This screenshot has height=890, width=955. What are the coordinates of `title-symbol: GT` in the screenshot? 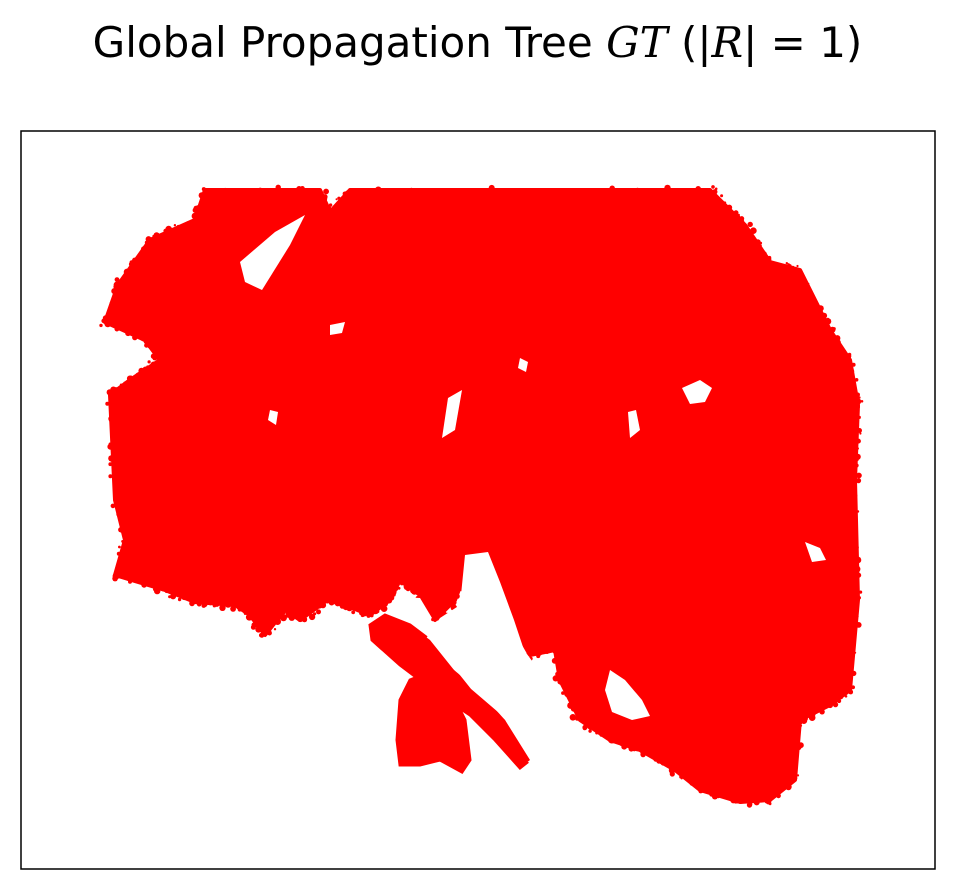 It's located at (637, 42).